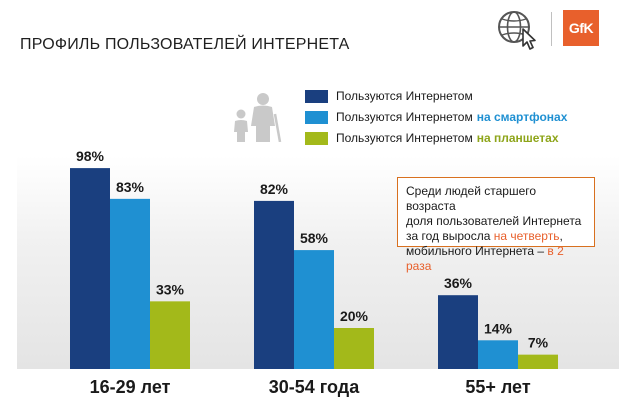 The image size is (619, 410). What do you see at coordinates (185, 44) in the screenshot?
I see `page-title: ПРОФИЛЬ ПОЛЬЗОВАТЕЛЕЙ ИНТЕРНЕТА` at bounding box center [185, 44].